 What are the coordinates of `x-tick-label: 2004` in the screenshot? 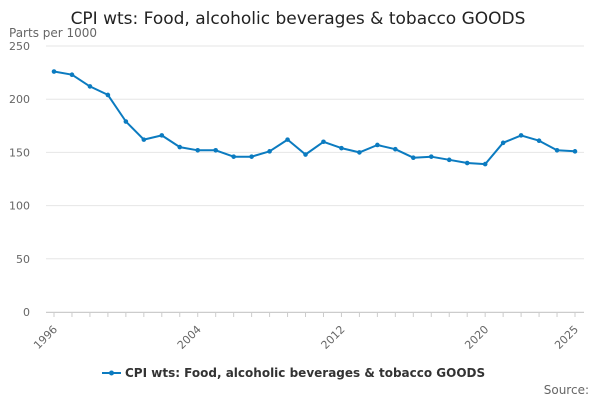 It's located at (189, 337).